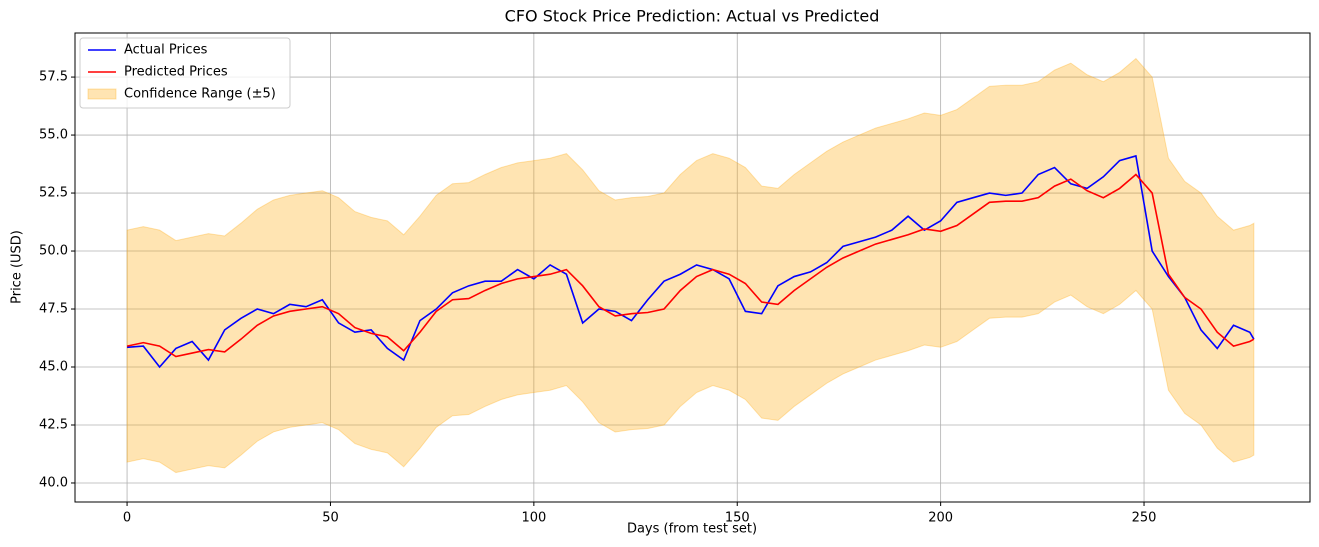 The width and height of the screenshot is (1319, 547). What do you see at coordinates (127, 518) in the screenshot?
I see `x-tick-label: 0` at bounding box center [127, 518].